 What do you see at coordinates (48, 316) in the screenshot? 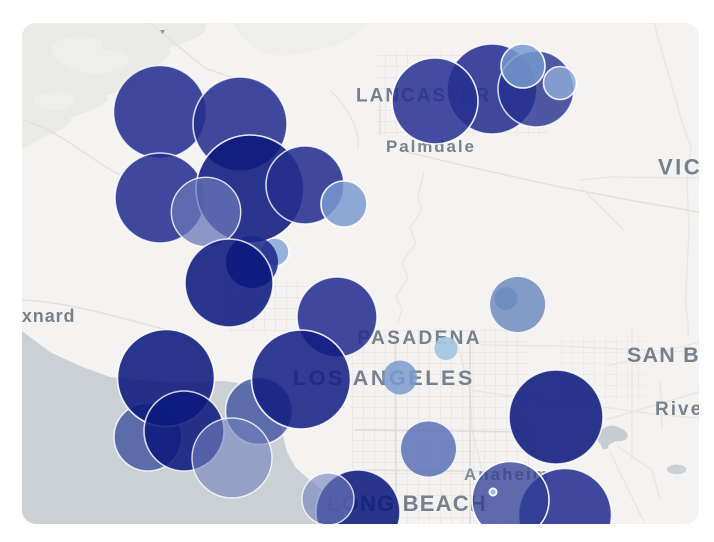
I see `svg-text: Oxnard` at bounding box center [48, 316].